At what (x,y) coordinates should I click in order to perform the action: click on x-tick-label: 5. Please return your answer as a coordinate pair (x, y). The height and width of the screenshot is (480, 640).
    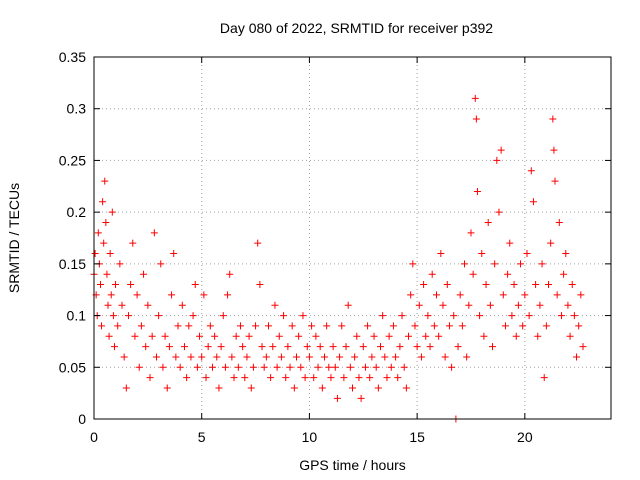
    Looking at the image, I should click on (202, 437).